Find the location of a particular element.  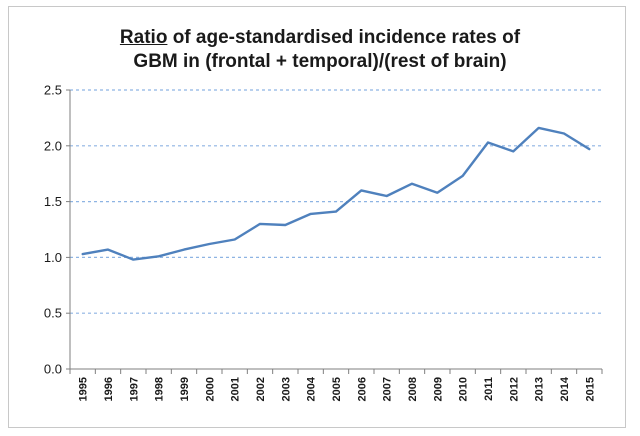

x-tick-label-2010: 2010 is located at coordinates (464, 389).